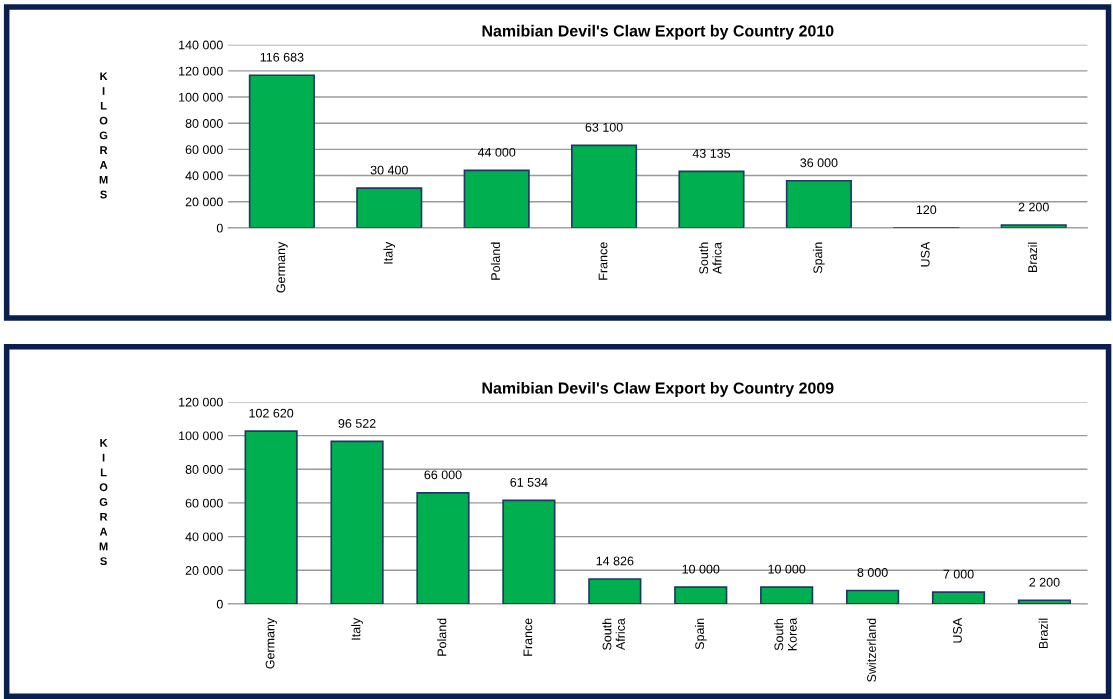  What do you see at coordinates (658, 32) in the screenshot?
I see `chart-title: Namibian Devil's Claw Export by Country 2010` at bounding box center [658, 32].